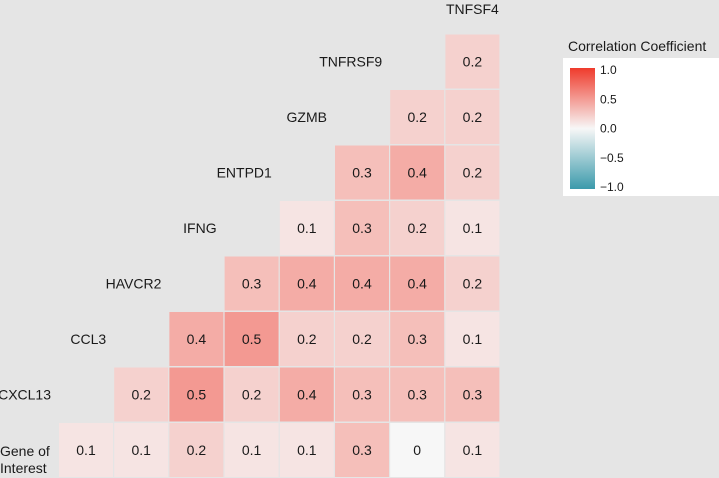  What do you see at coordinates (608, 70) in the screenshot?
I see `legend-tick-label: 1.0` at bounding box center [608, 70].